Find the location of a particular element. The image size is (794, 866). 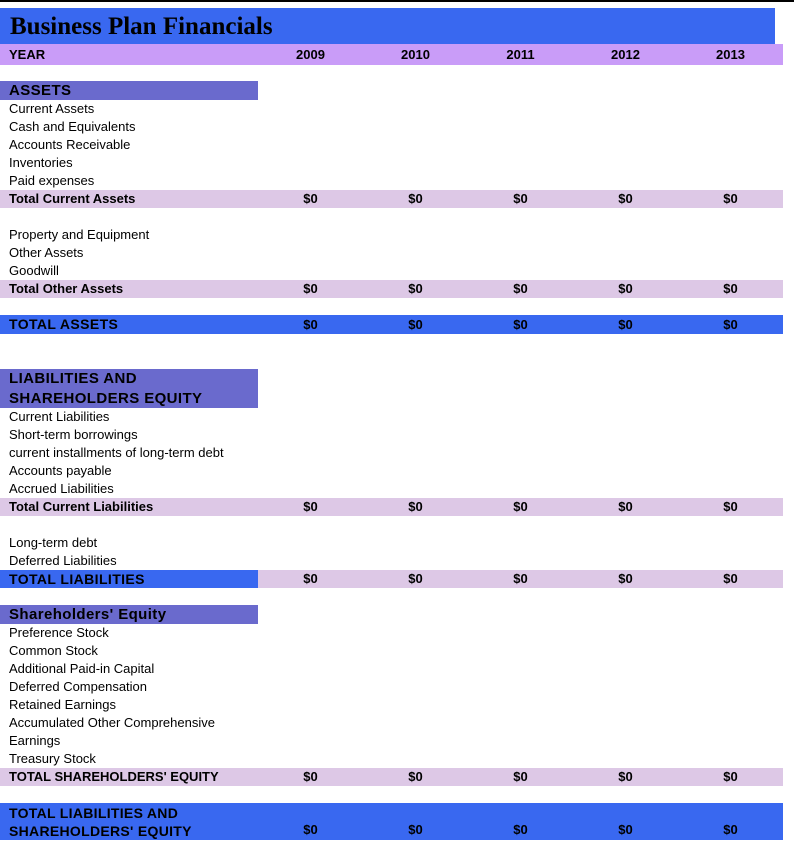

row-label: Current Liabilities is located at coordinates (59, 416).